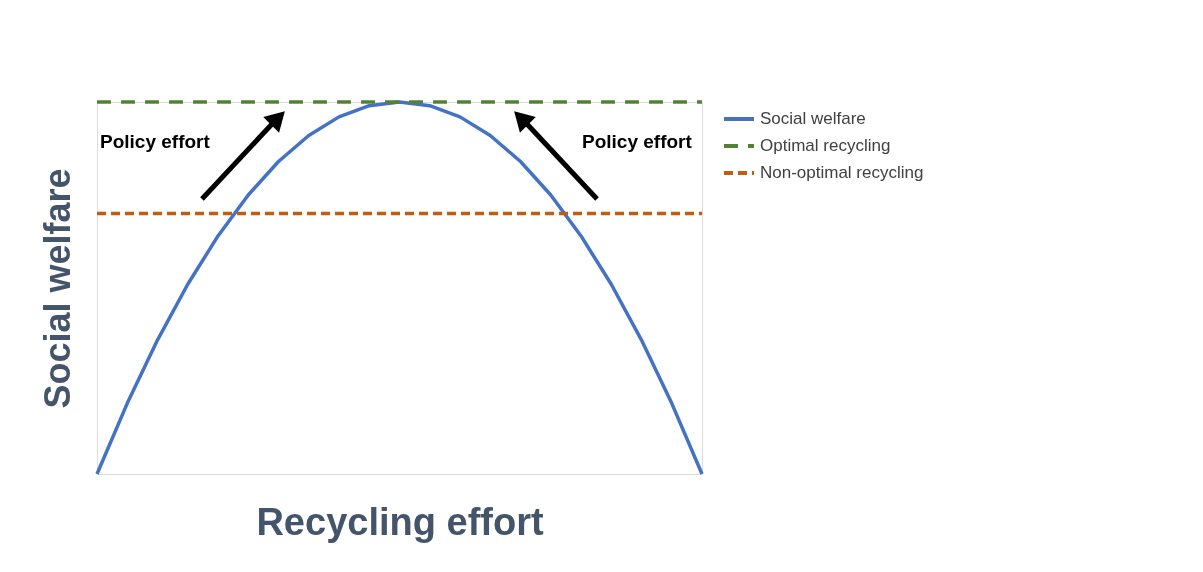  I want to click on x-axis-title: Recycling effort, so click(400, 521).